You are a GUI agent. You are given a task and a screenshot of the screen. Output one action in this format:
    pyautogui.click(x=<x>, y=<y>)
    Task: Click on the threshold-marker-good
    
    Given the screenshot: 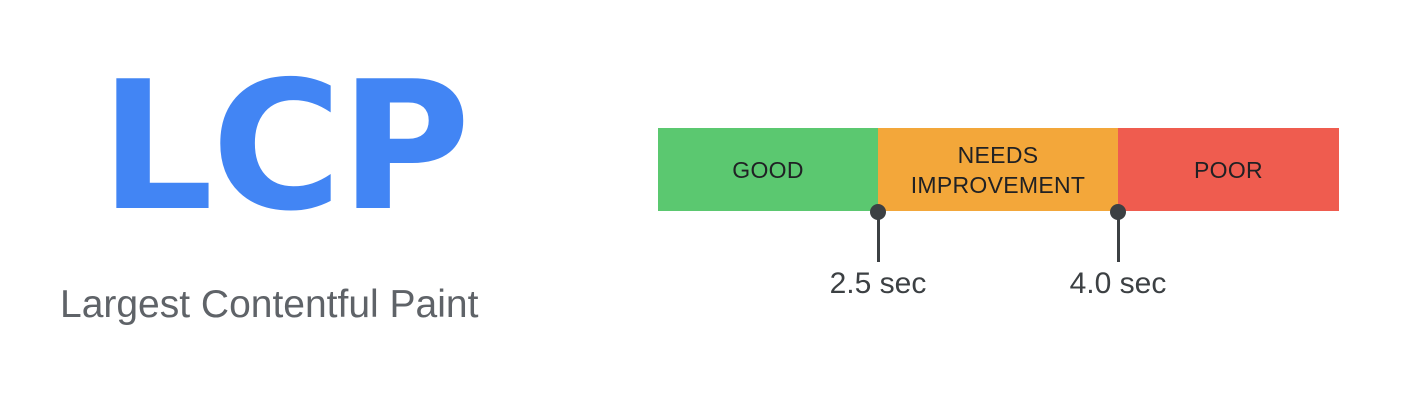 What is the action you would take?
    pyautogui.click(x=878, y=233)
    